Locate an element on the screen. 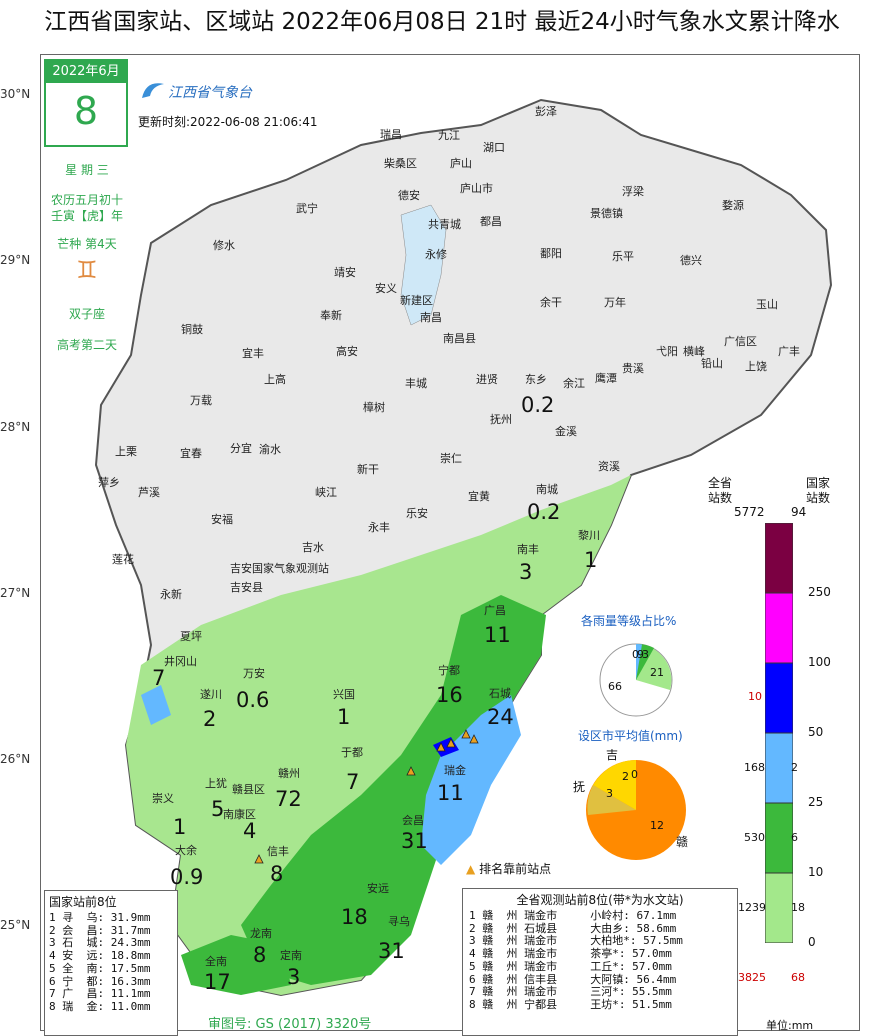 The height and width of the screenshot is (1036, 884). lat-27: 27°N is located at coordinates (15, 593).